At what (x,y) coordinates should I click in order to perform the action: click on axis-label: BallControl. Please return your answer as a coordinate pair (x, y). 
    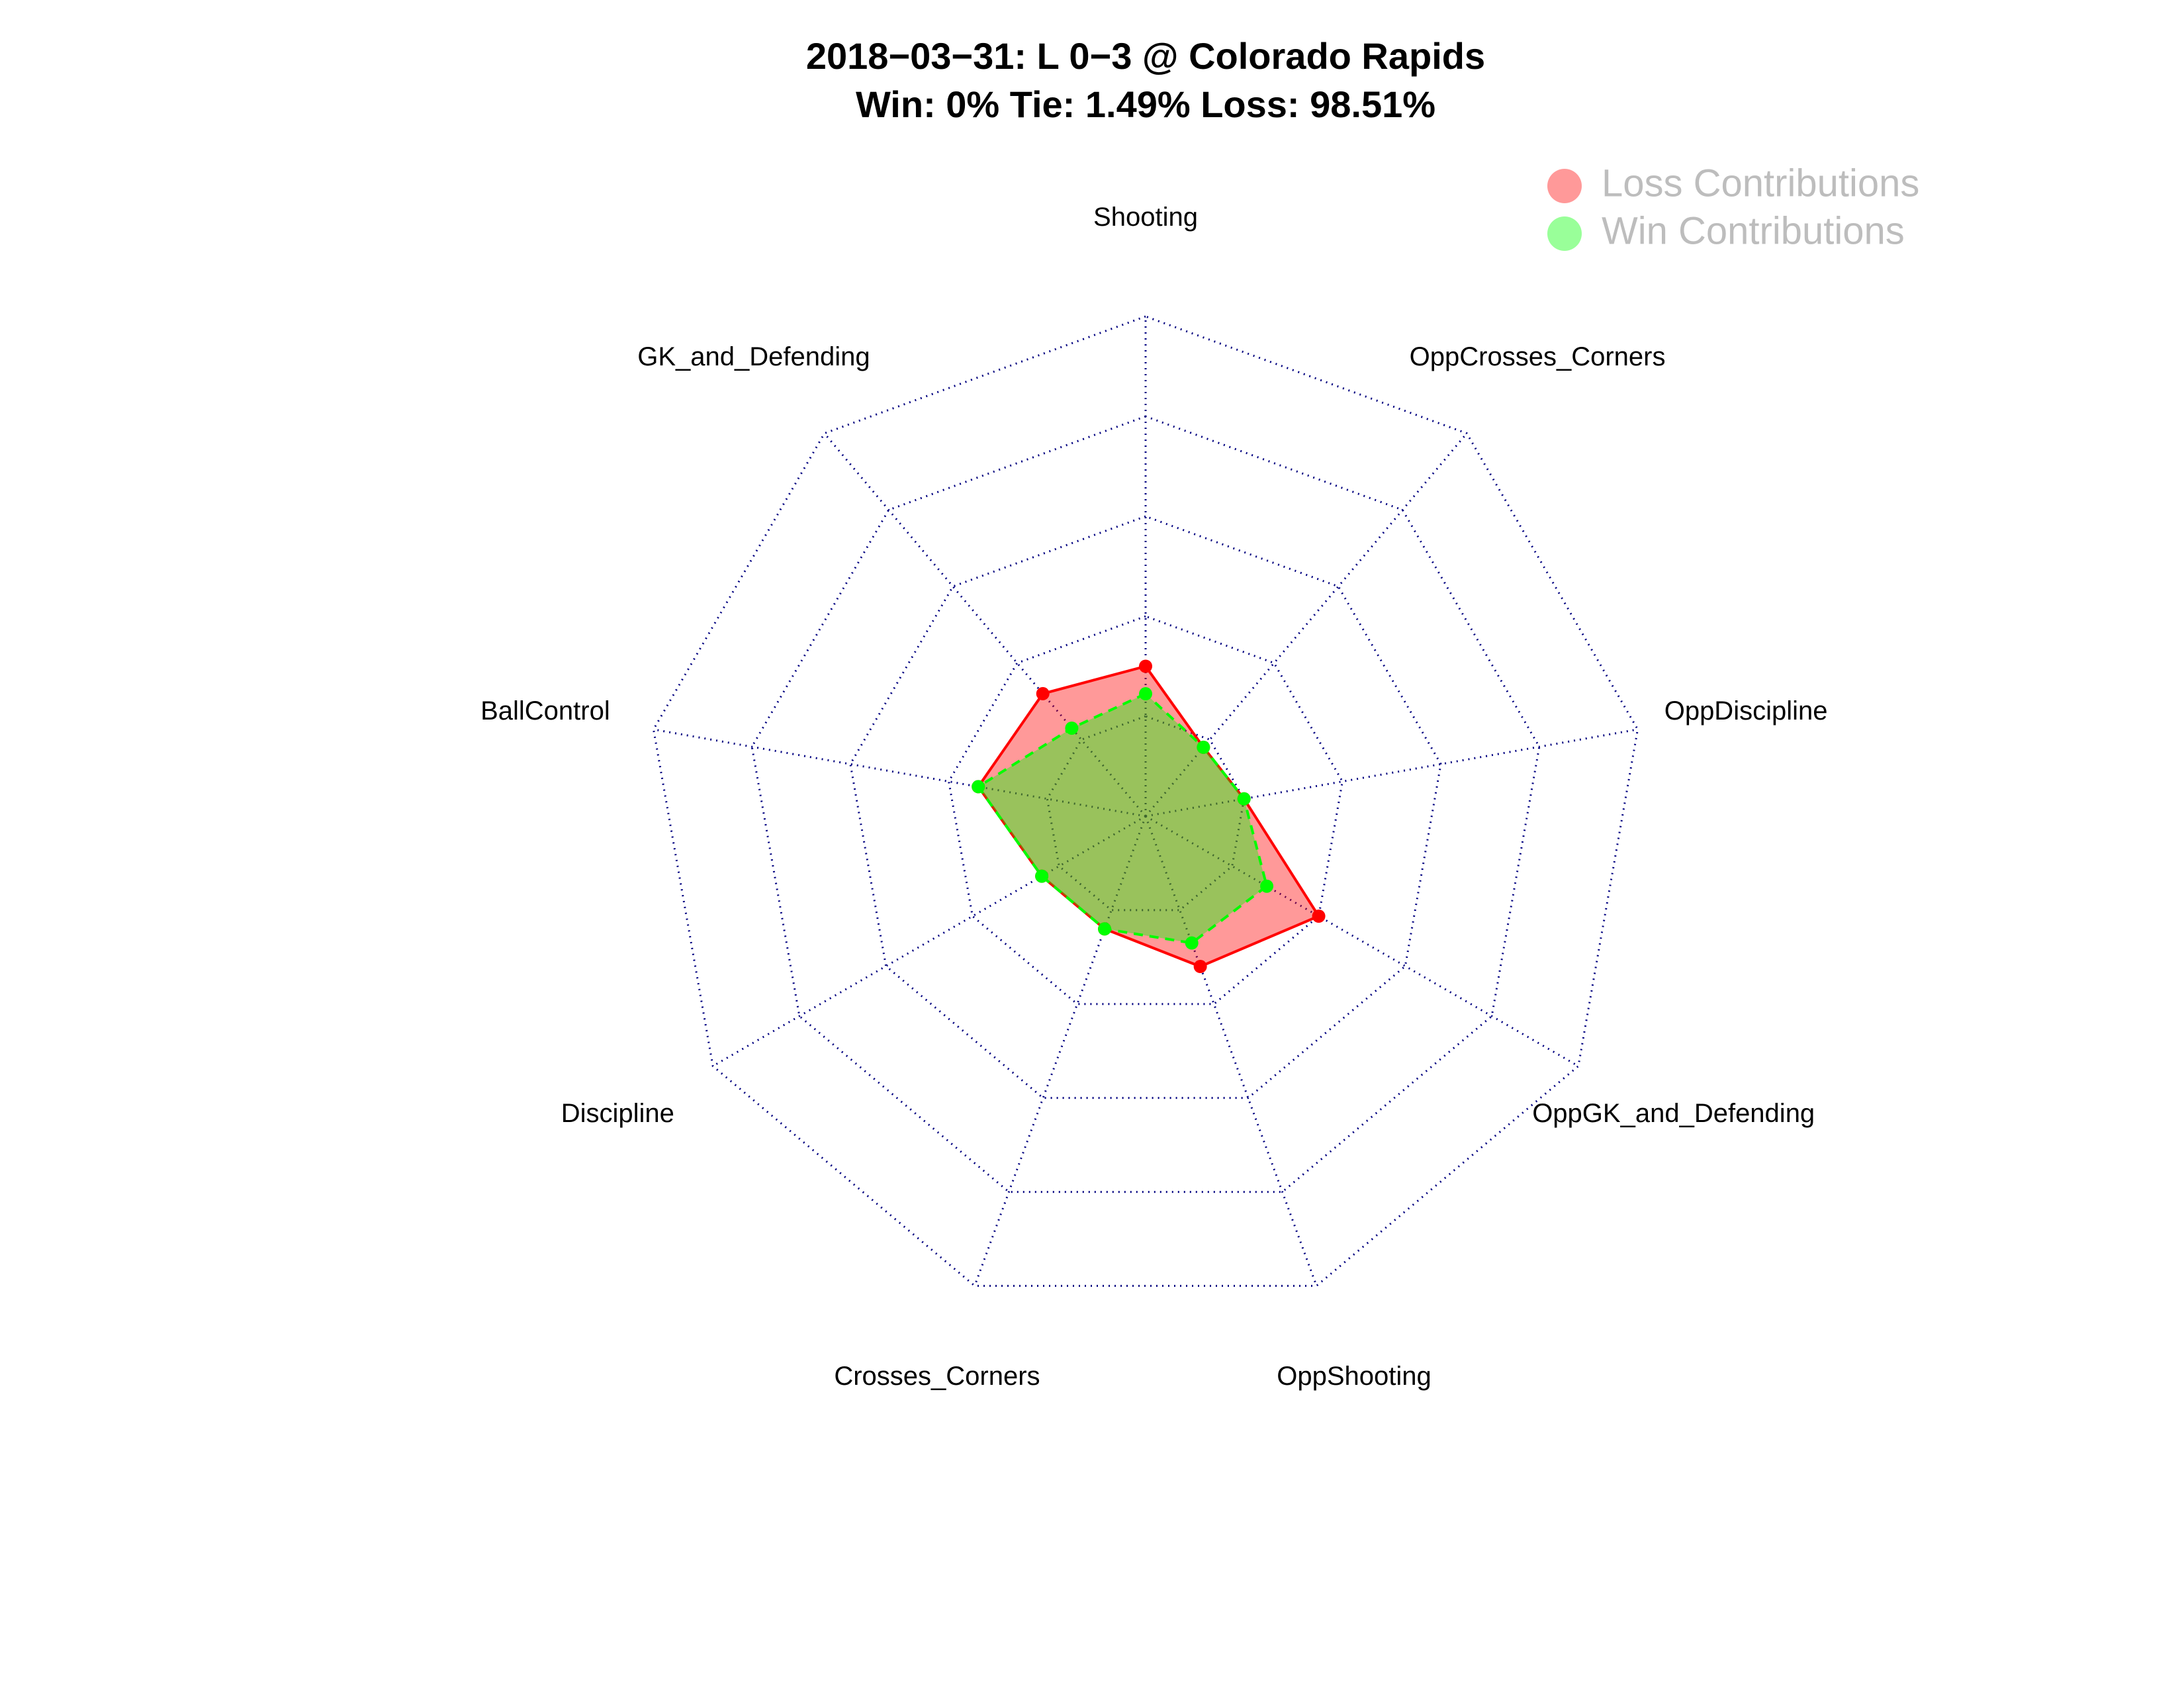
    Looking at the image, I should click on (545, 711).